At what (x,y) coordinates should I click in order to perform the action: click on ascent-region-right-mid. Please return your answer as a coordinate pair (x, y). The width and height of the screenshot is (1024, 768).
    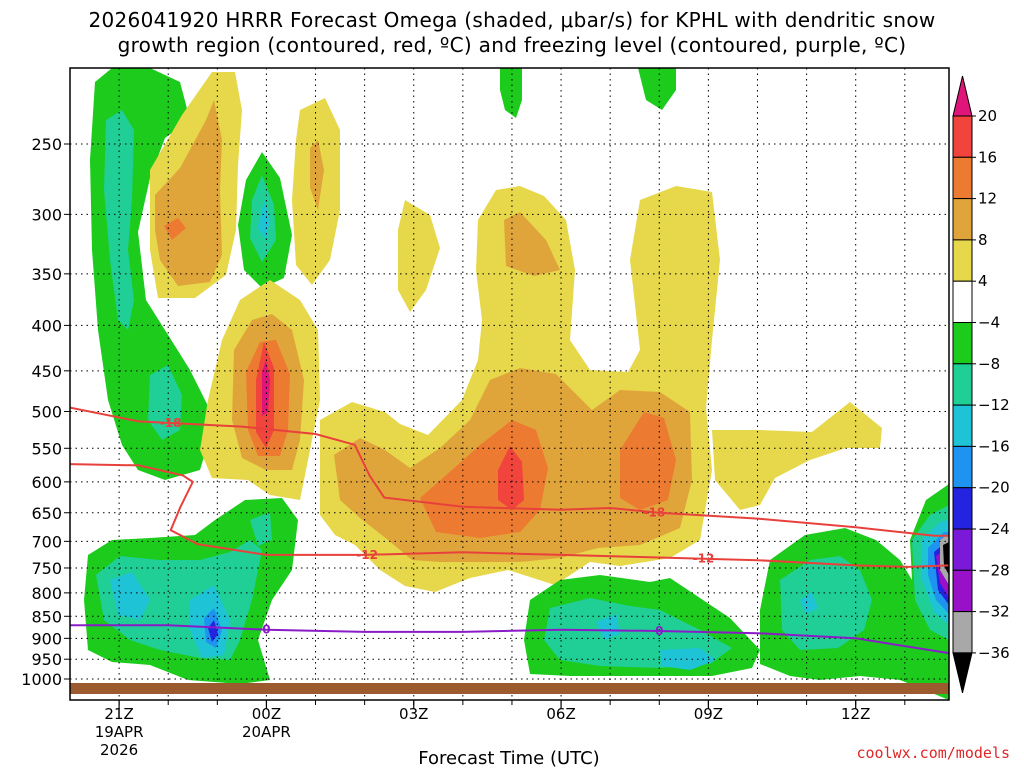
    Looking at the image, I should click on (797, 456).